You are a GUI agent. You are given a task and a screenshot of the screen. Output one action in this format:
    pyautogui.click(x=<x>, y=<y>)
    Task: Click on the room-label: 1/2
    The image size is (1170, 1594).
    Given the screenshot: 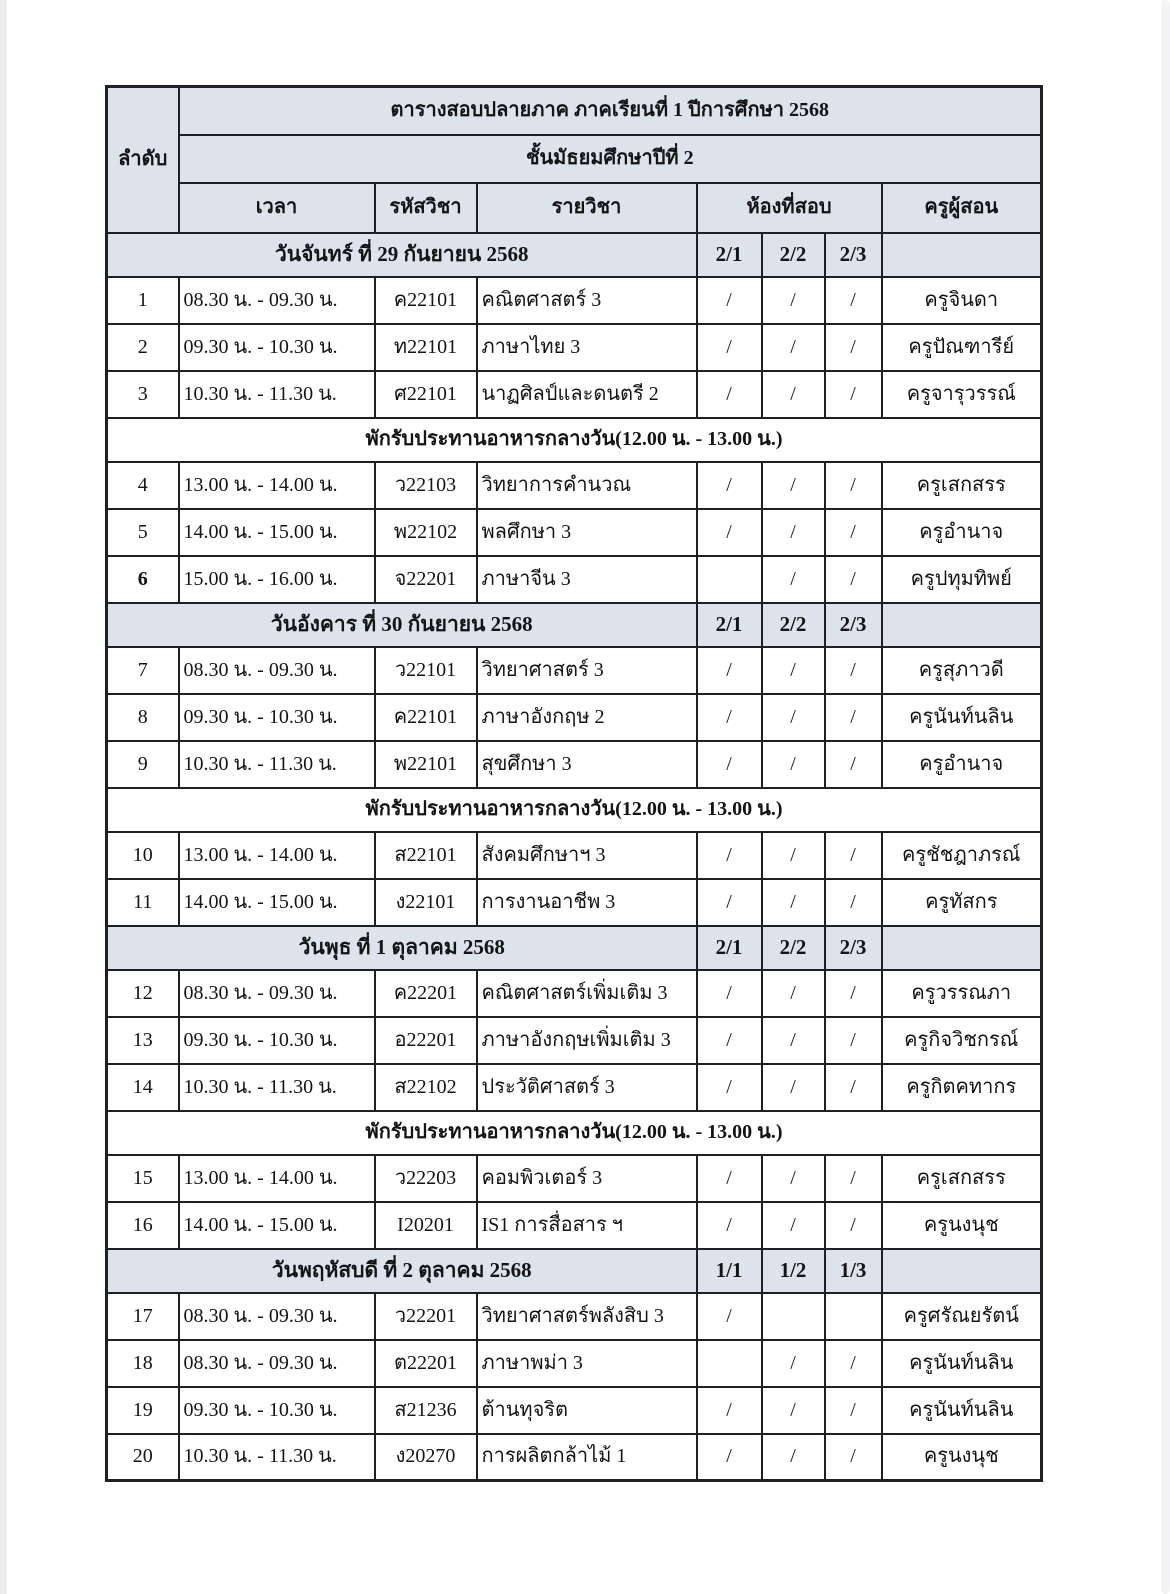 What is the action you would take?
    pyautogui.click(x=793, y=1270)
    